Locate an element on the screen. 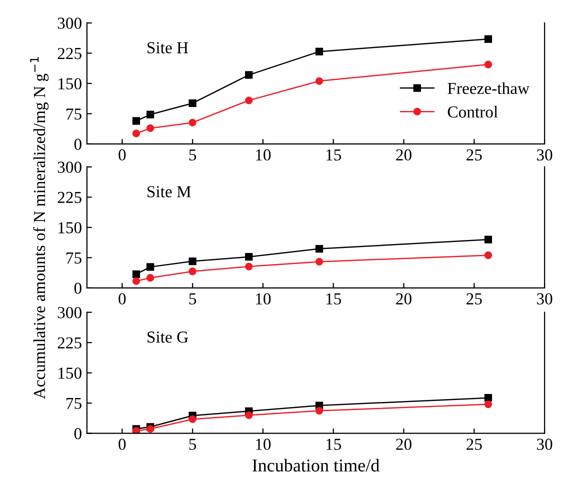 The height and width of the screenshot is (488, 572). annotation: Site H is located at coordinates (168, 48).